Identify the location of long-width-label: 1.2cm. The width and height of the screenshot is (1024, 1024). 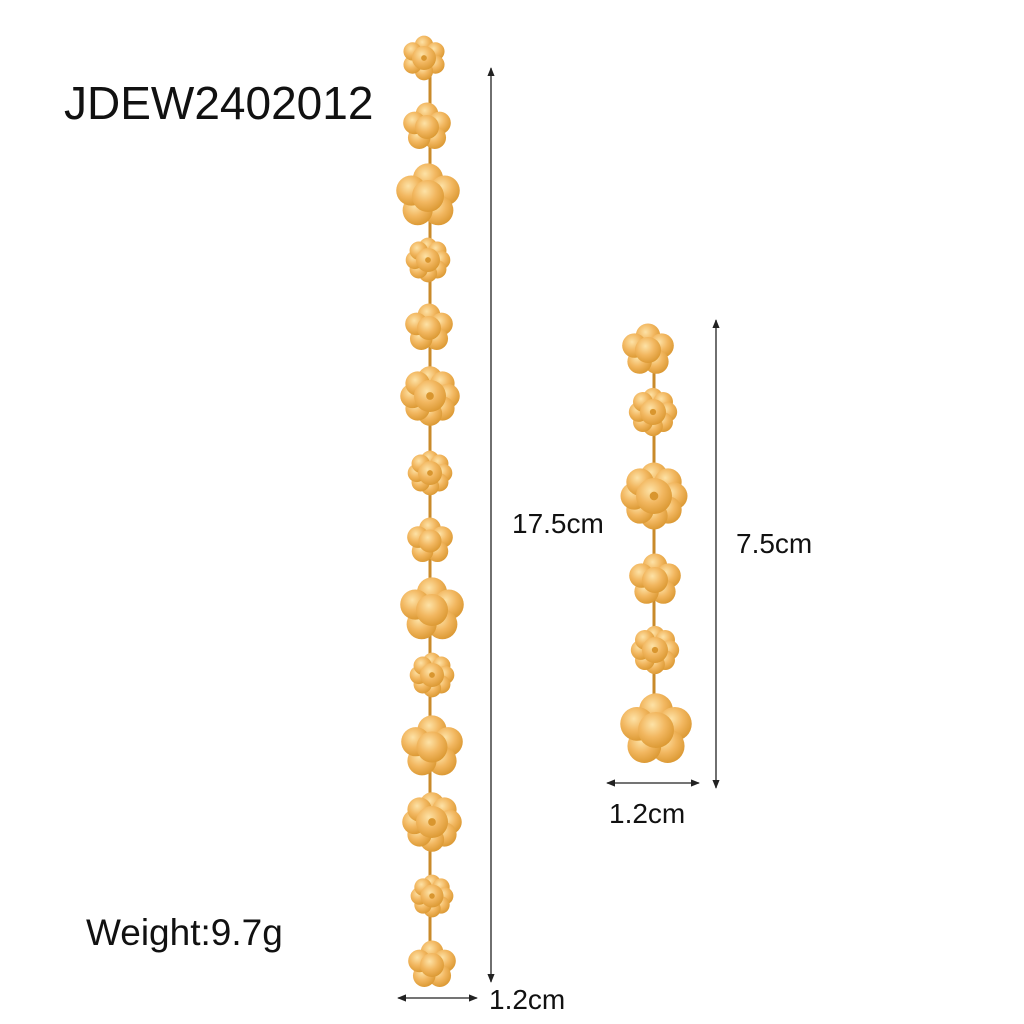
(527, 999).